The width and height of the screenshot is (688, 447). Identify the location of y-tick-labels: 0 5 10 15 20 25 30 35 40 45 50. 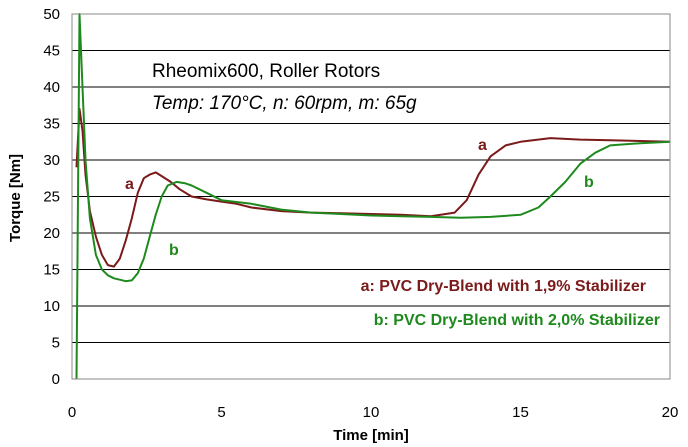
(51, 197).